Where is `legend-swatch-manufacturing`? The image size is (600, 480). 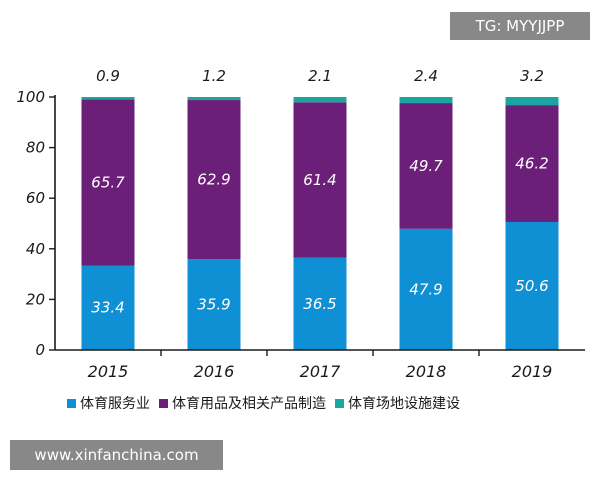 legend-swatch-manufacturing is located at coordinates (163, 403).